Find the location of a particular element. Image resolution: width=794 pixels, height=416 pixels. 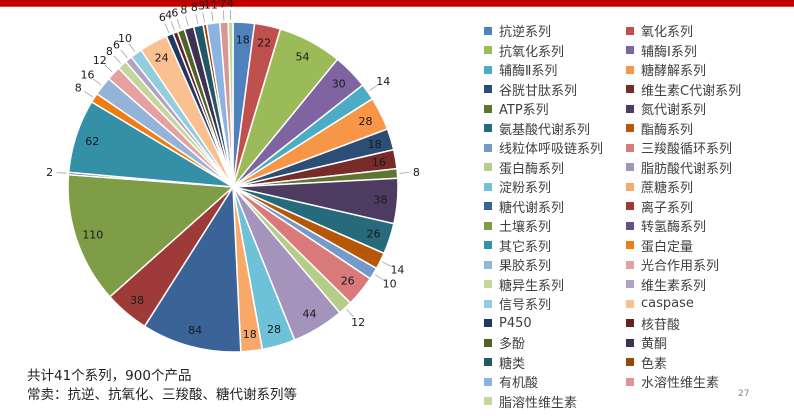

slice-value-label: 62 is located at coordinates (92, 141).